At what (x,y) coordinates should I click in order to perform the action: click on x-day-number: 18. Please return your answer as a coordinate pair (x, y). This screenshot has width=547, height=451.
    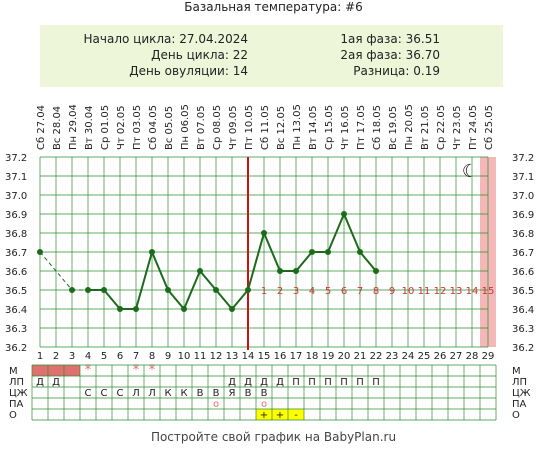
    Looking at the image, I should click on (312, 356).